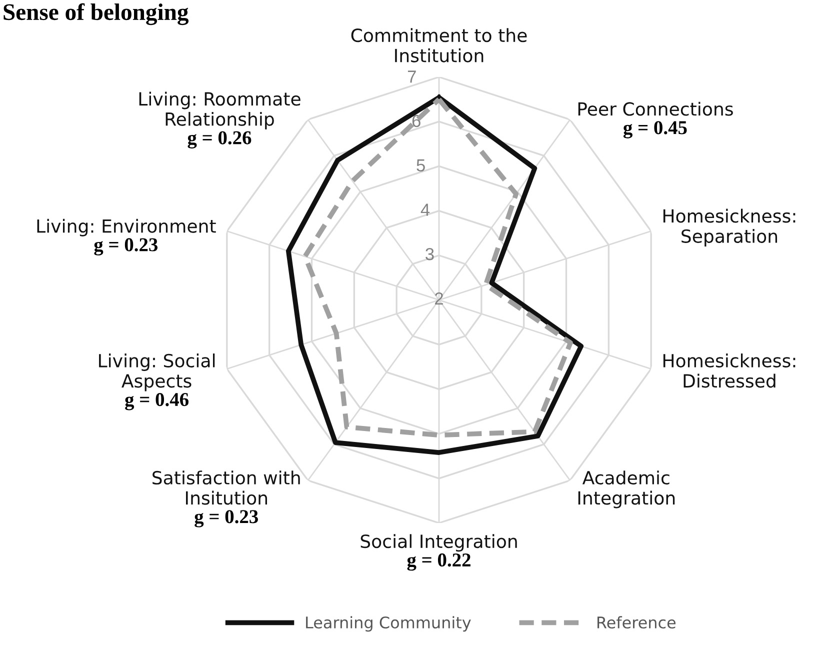 This screenshot has width=822, height=646. I want to click on spoke-label: Academic Integration, so click(626, 489).